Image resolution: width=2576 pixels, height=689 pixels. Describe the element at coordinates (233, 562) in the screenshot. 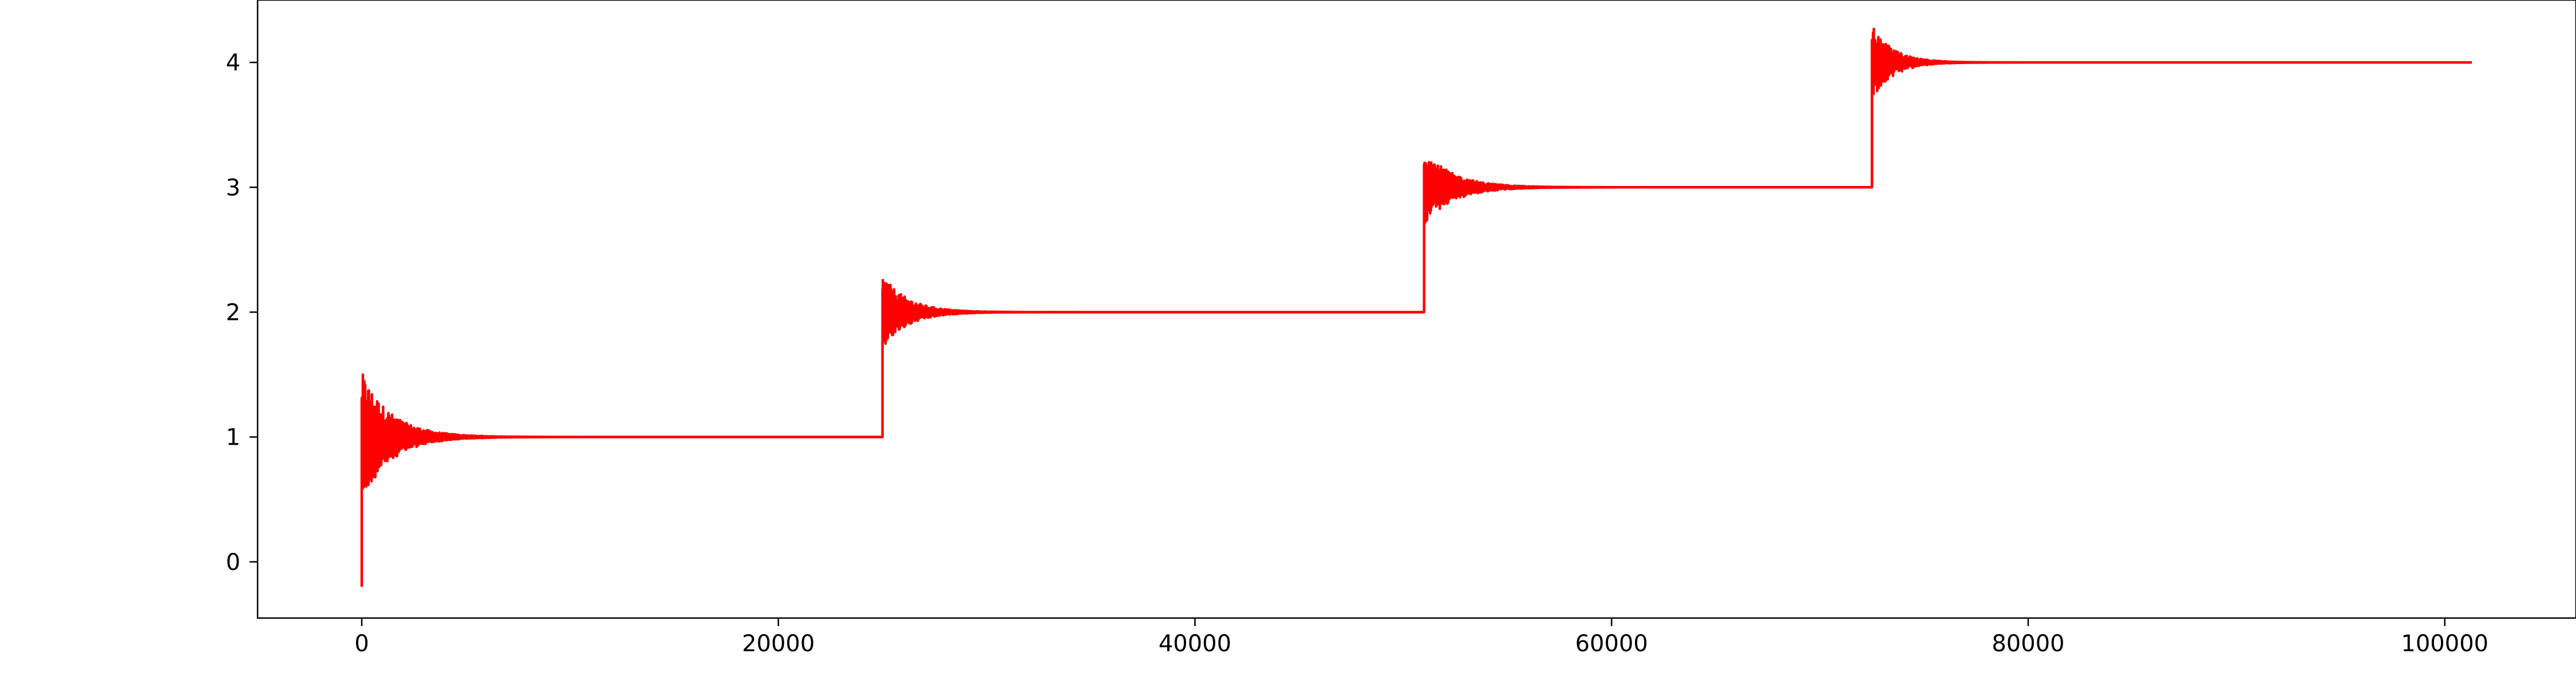

I see `y-tick-label: 0` at that location.